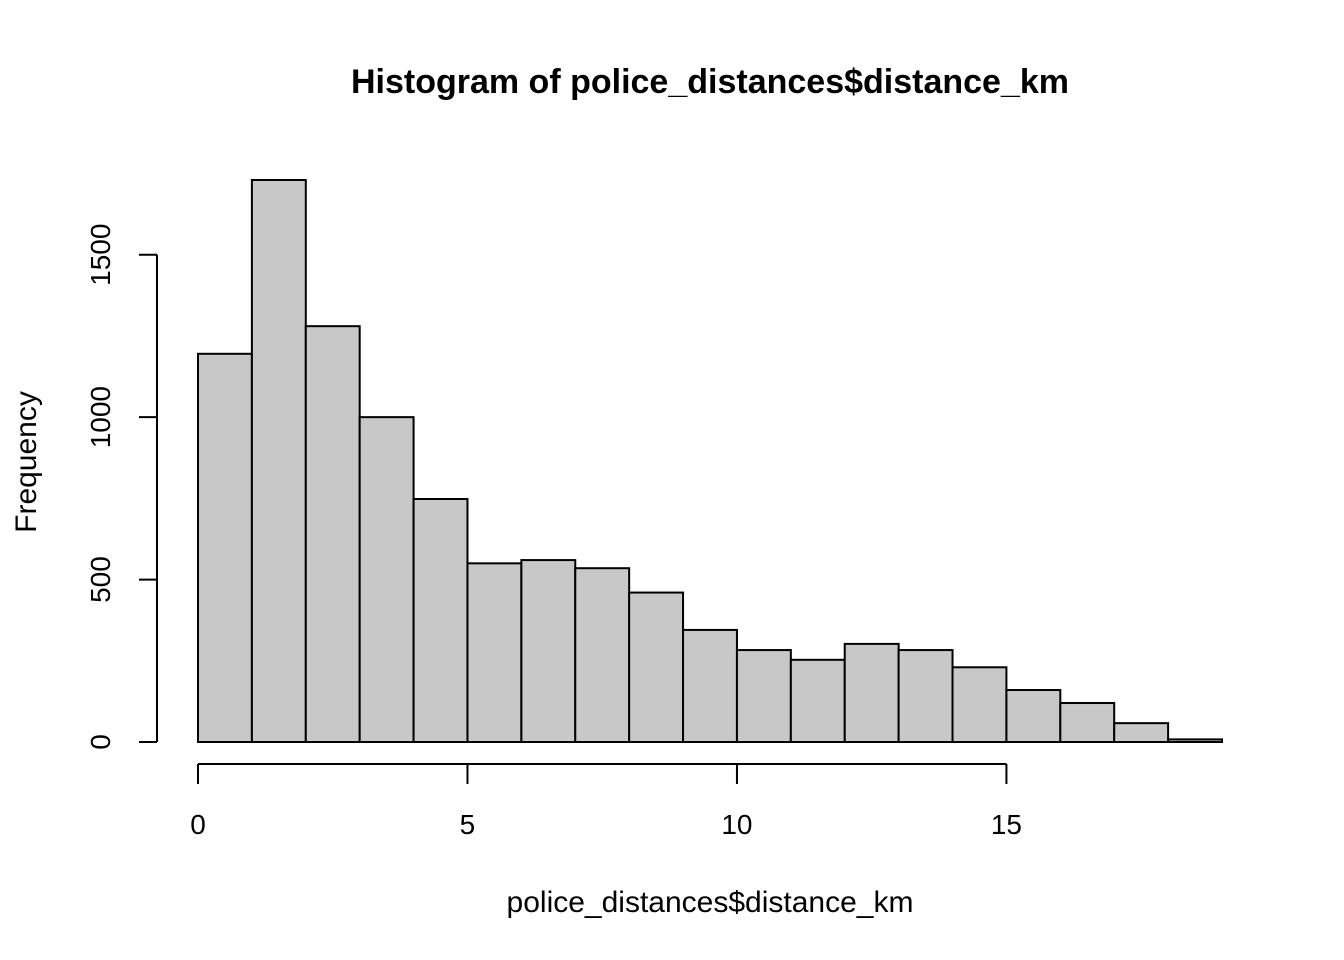  I want to click on y-tick-label: 0, so click(100, 742).